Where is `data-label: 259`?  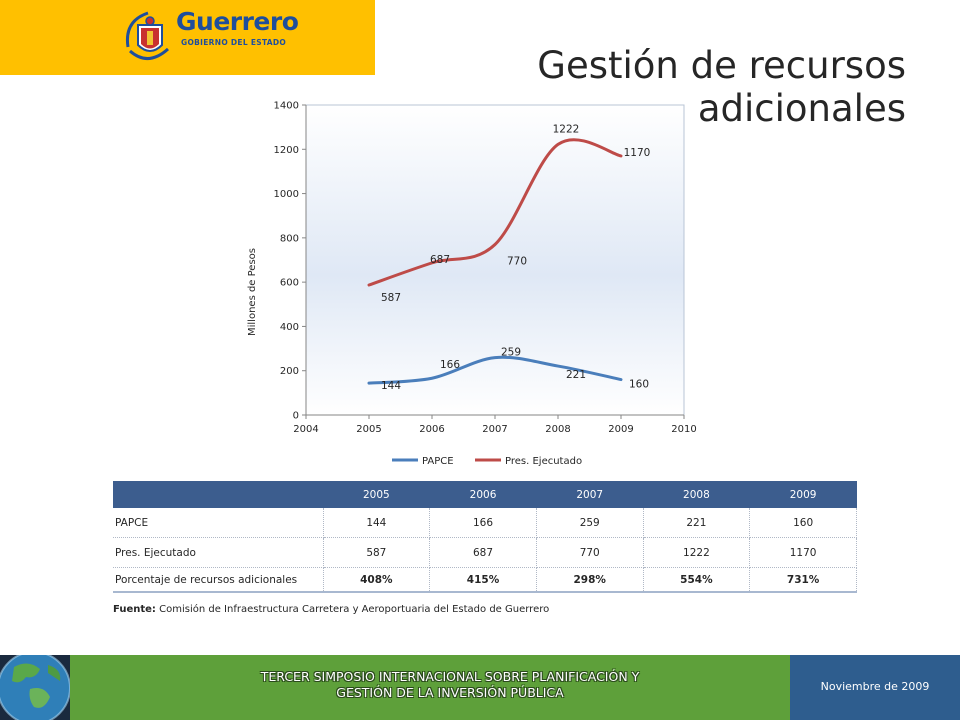 data-label: 259 is located at coordinates (511, 353).